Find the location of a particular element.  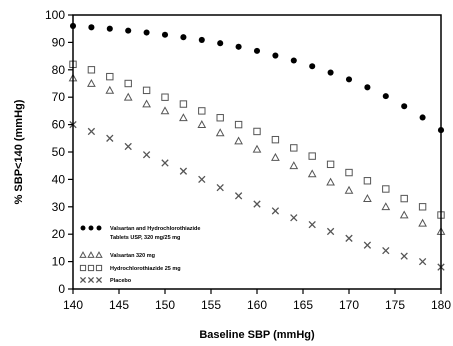

y-tick-label: 60 is located at coordinates (59, 125).